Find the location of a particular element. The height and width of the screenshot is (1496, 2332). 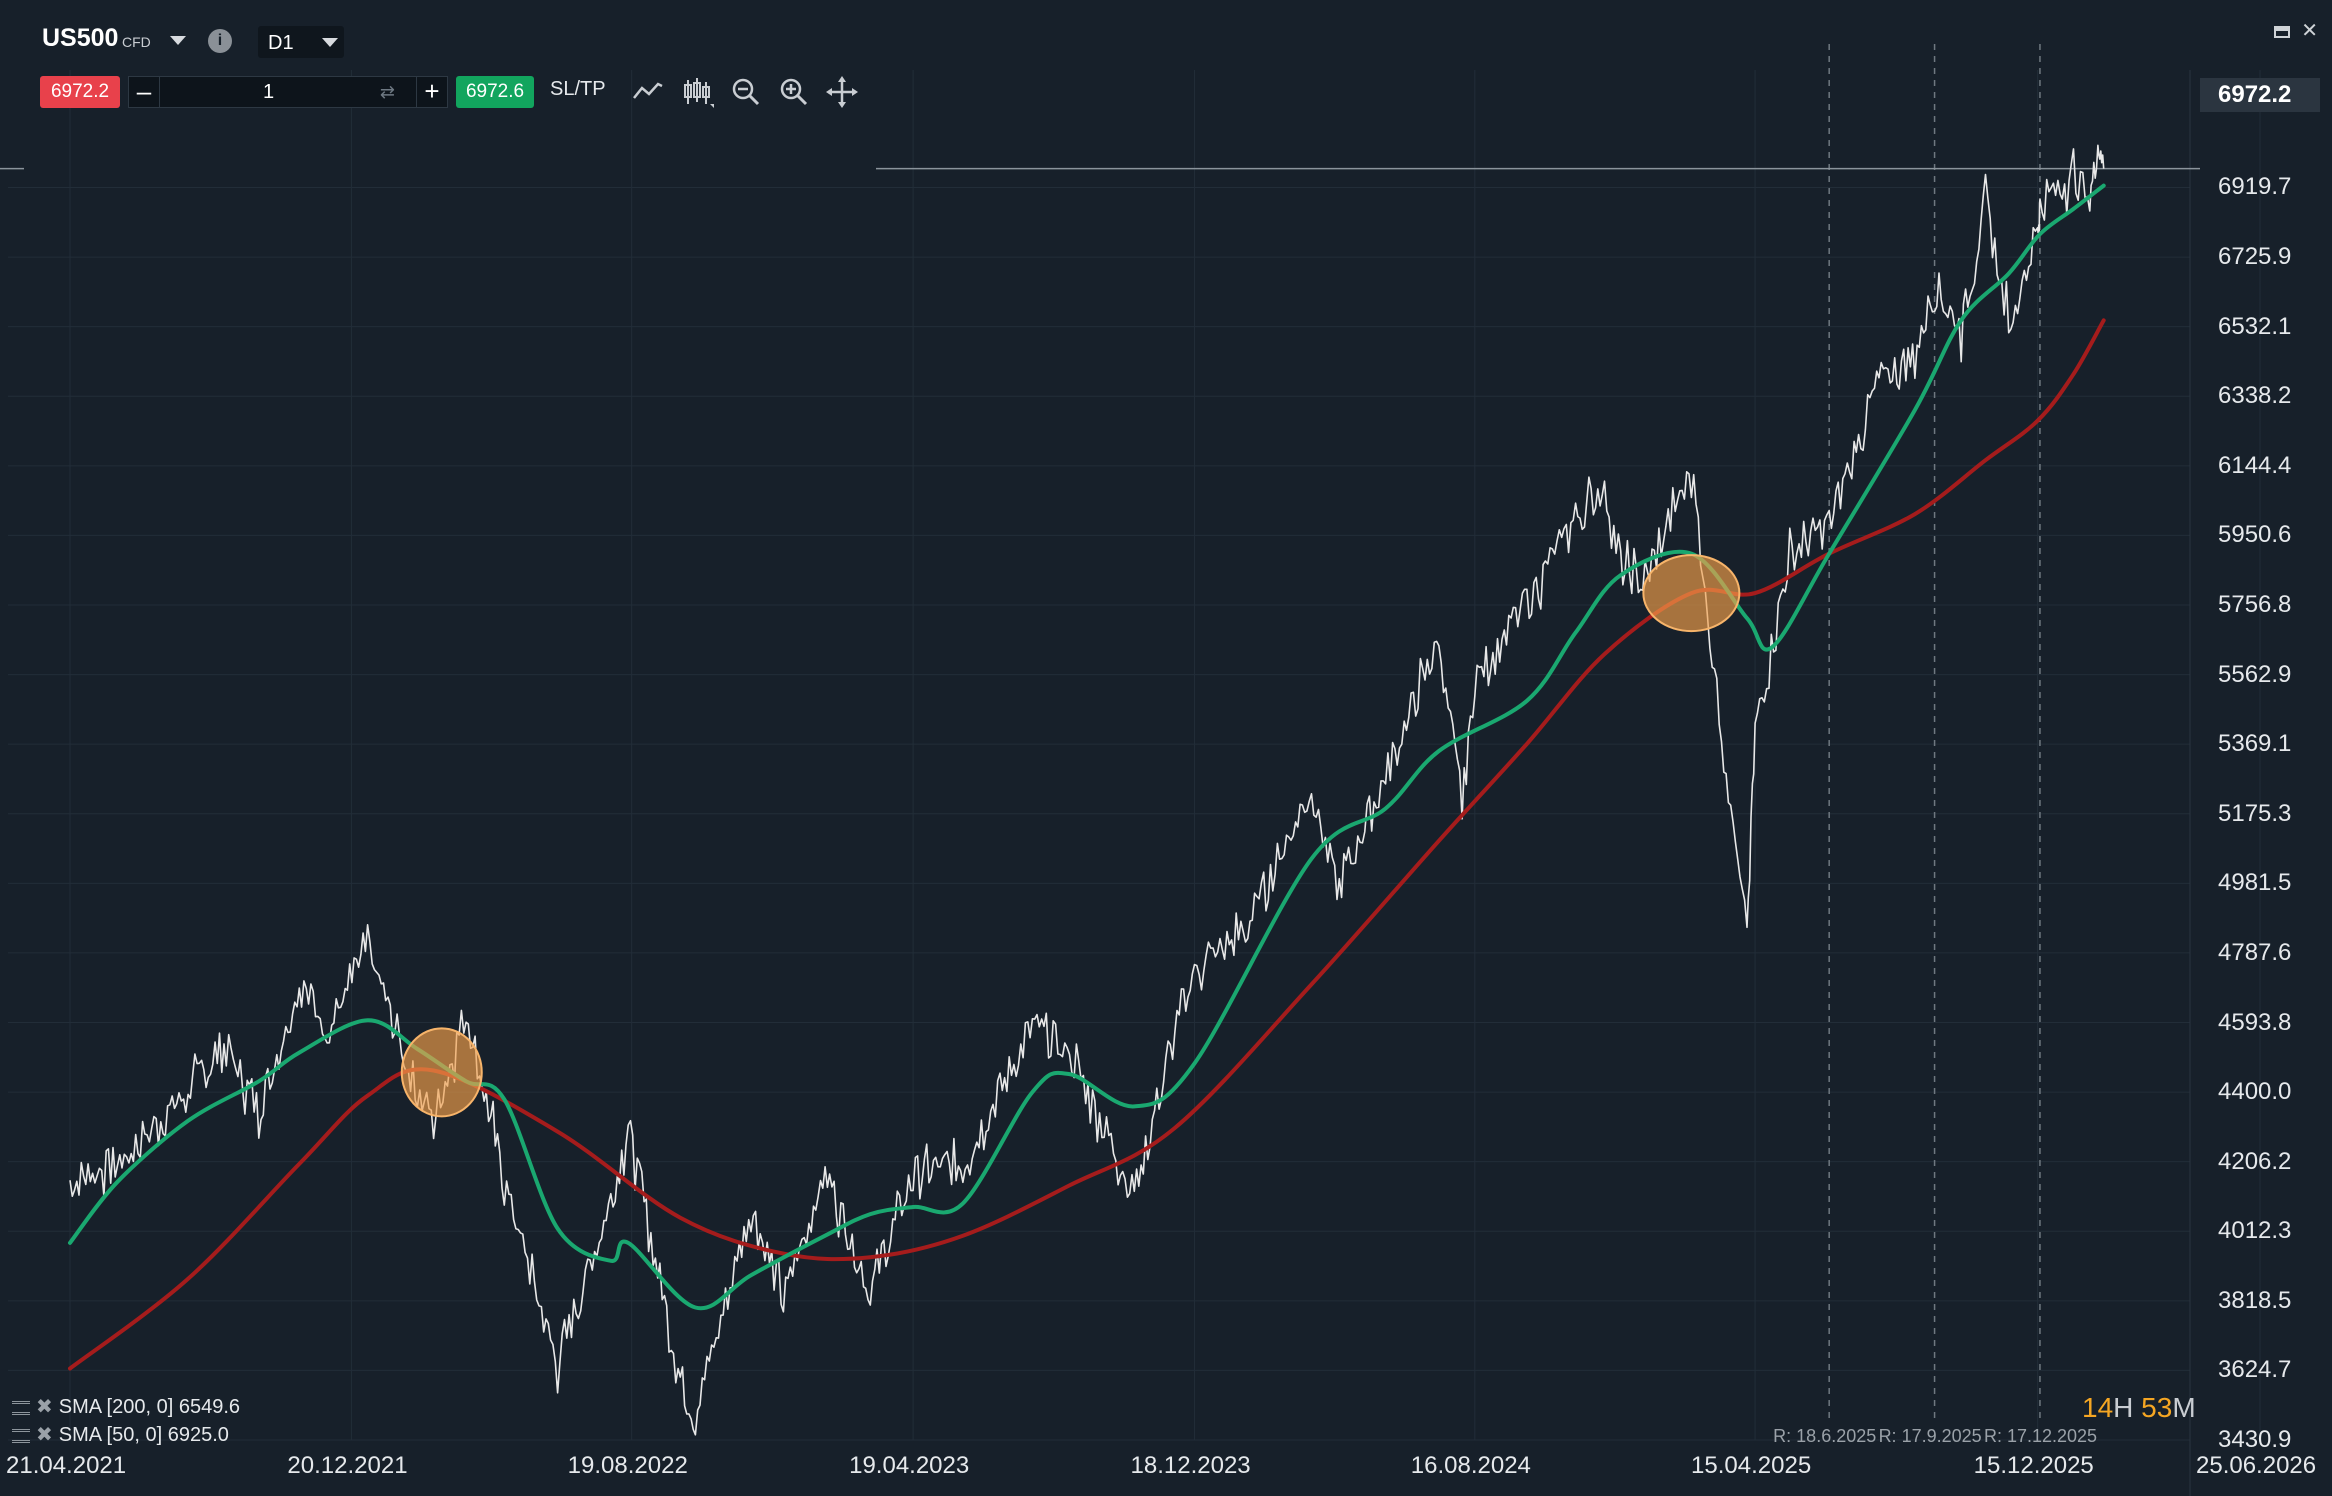

x-tick-label: 15.04.2025 is located at coordinates (1751, 1465).